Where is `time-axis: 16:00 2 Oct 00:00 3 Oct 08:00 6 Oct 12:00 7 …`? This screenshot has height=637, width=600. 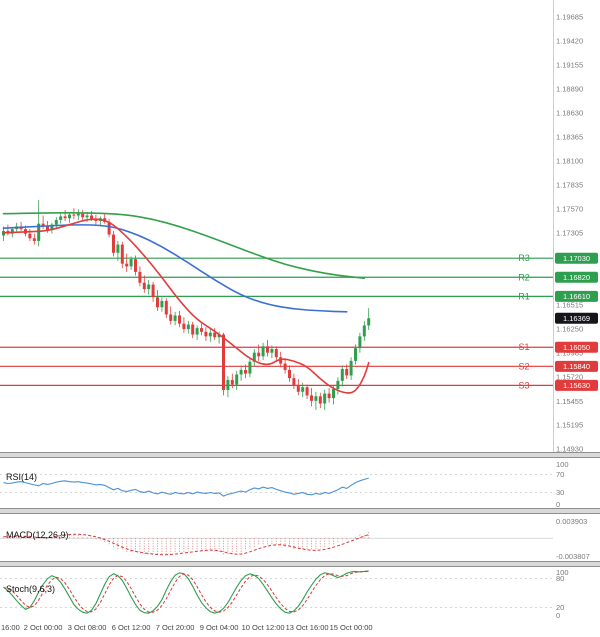
time-axis: 16:00 2 Oct 00:00 3 Oct 08:00 6 Oct 12:00 7 … is located at coordinates (187, 627).